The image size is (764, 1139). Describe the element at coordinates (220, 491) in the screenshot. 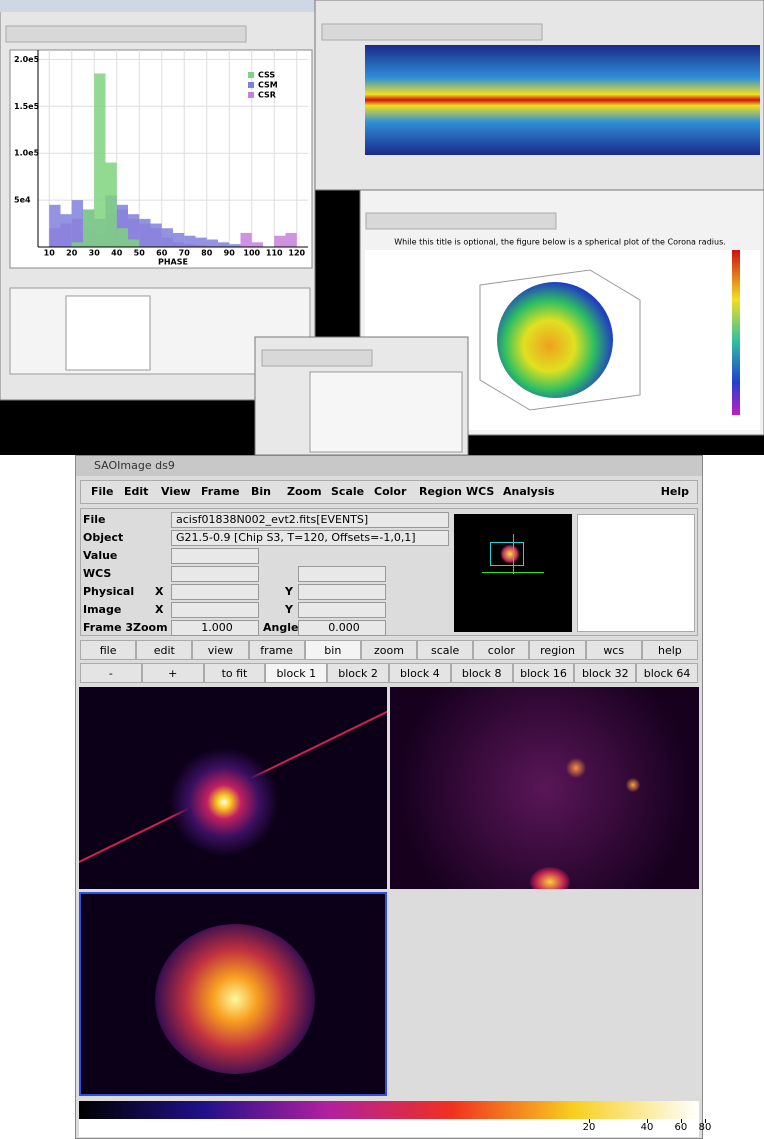

I see `menu-item: Frame` at that location.